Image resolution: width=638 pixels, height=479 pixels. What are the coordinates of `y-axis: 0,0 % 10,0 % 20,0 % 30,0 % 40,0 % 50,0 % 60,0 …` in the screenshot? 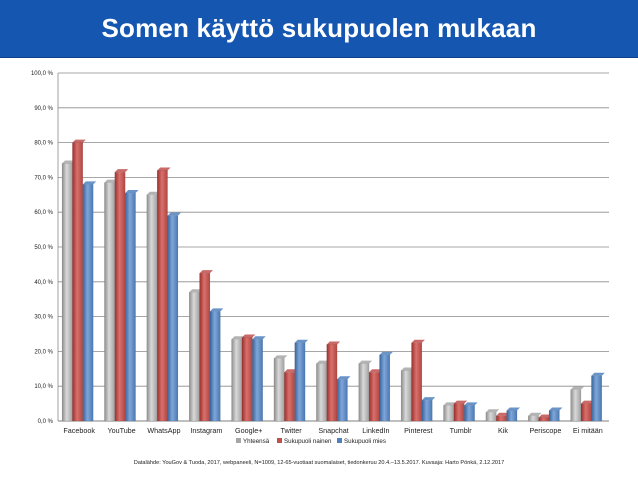 It's located at (45, 248).